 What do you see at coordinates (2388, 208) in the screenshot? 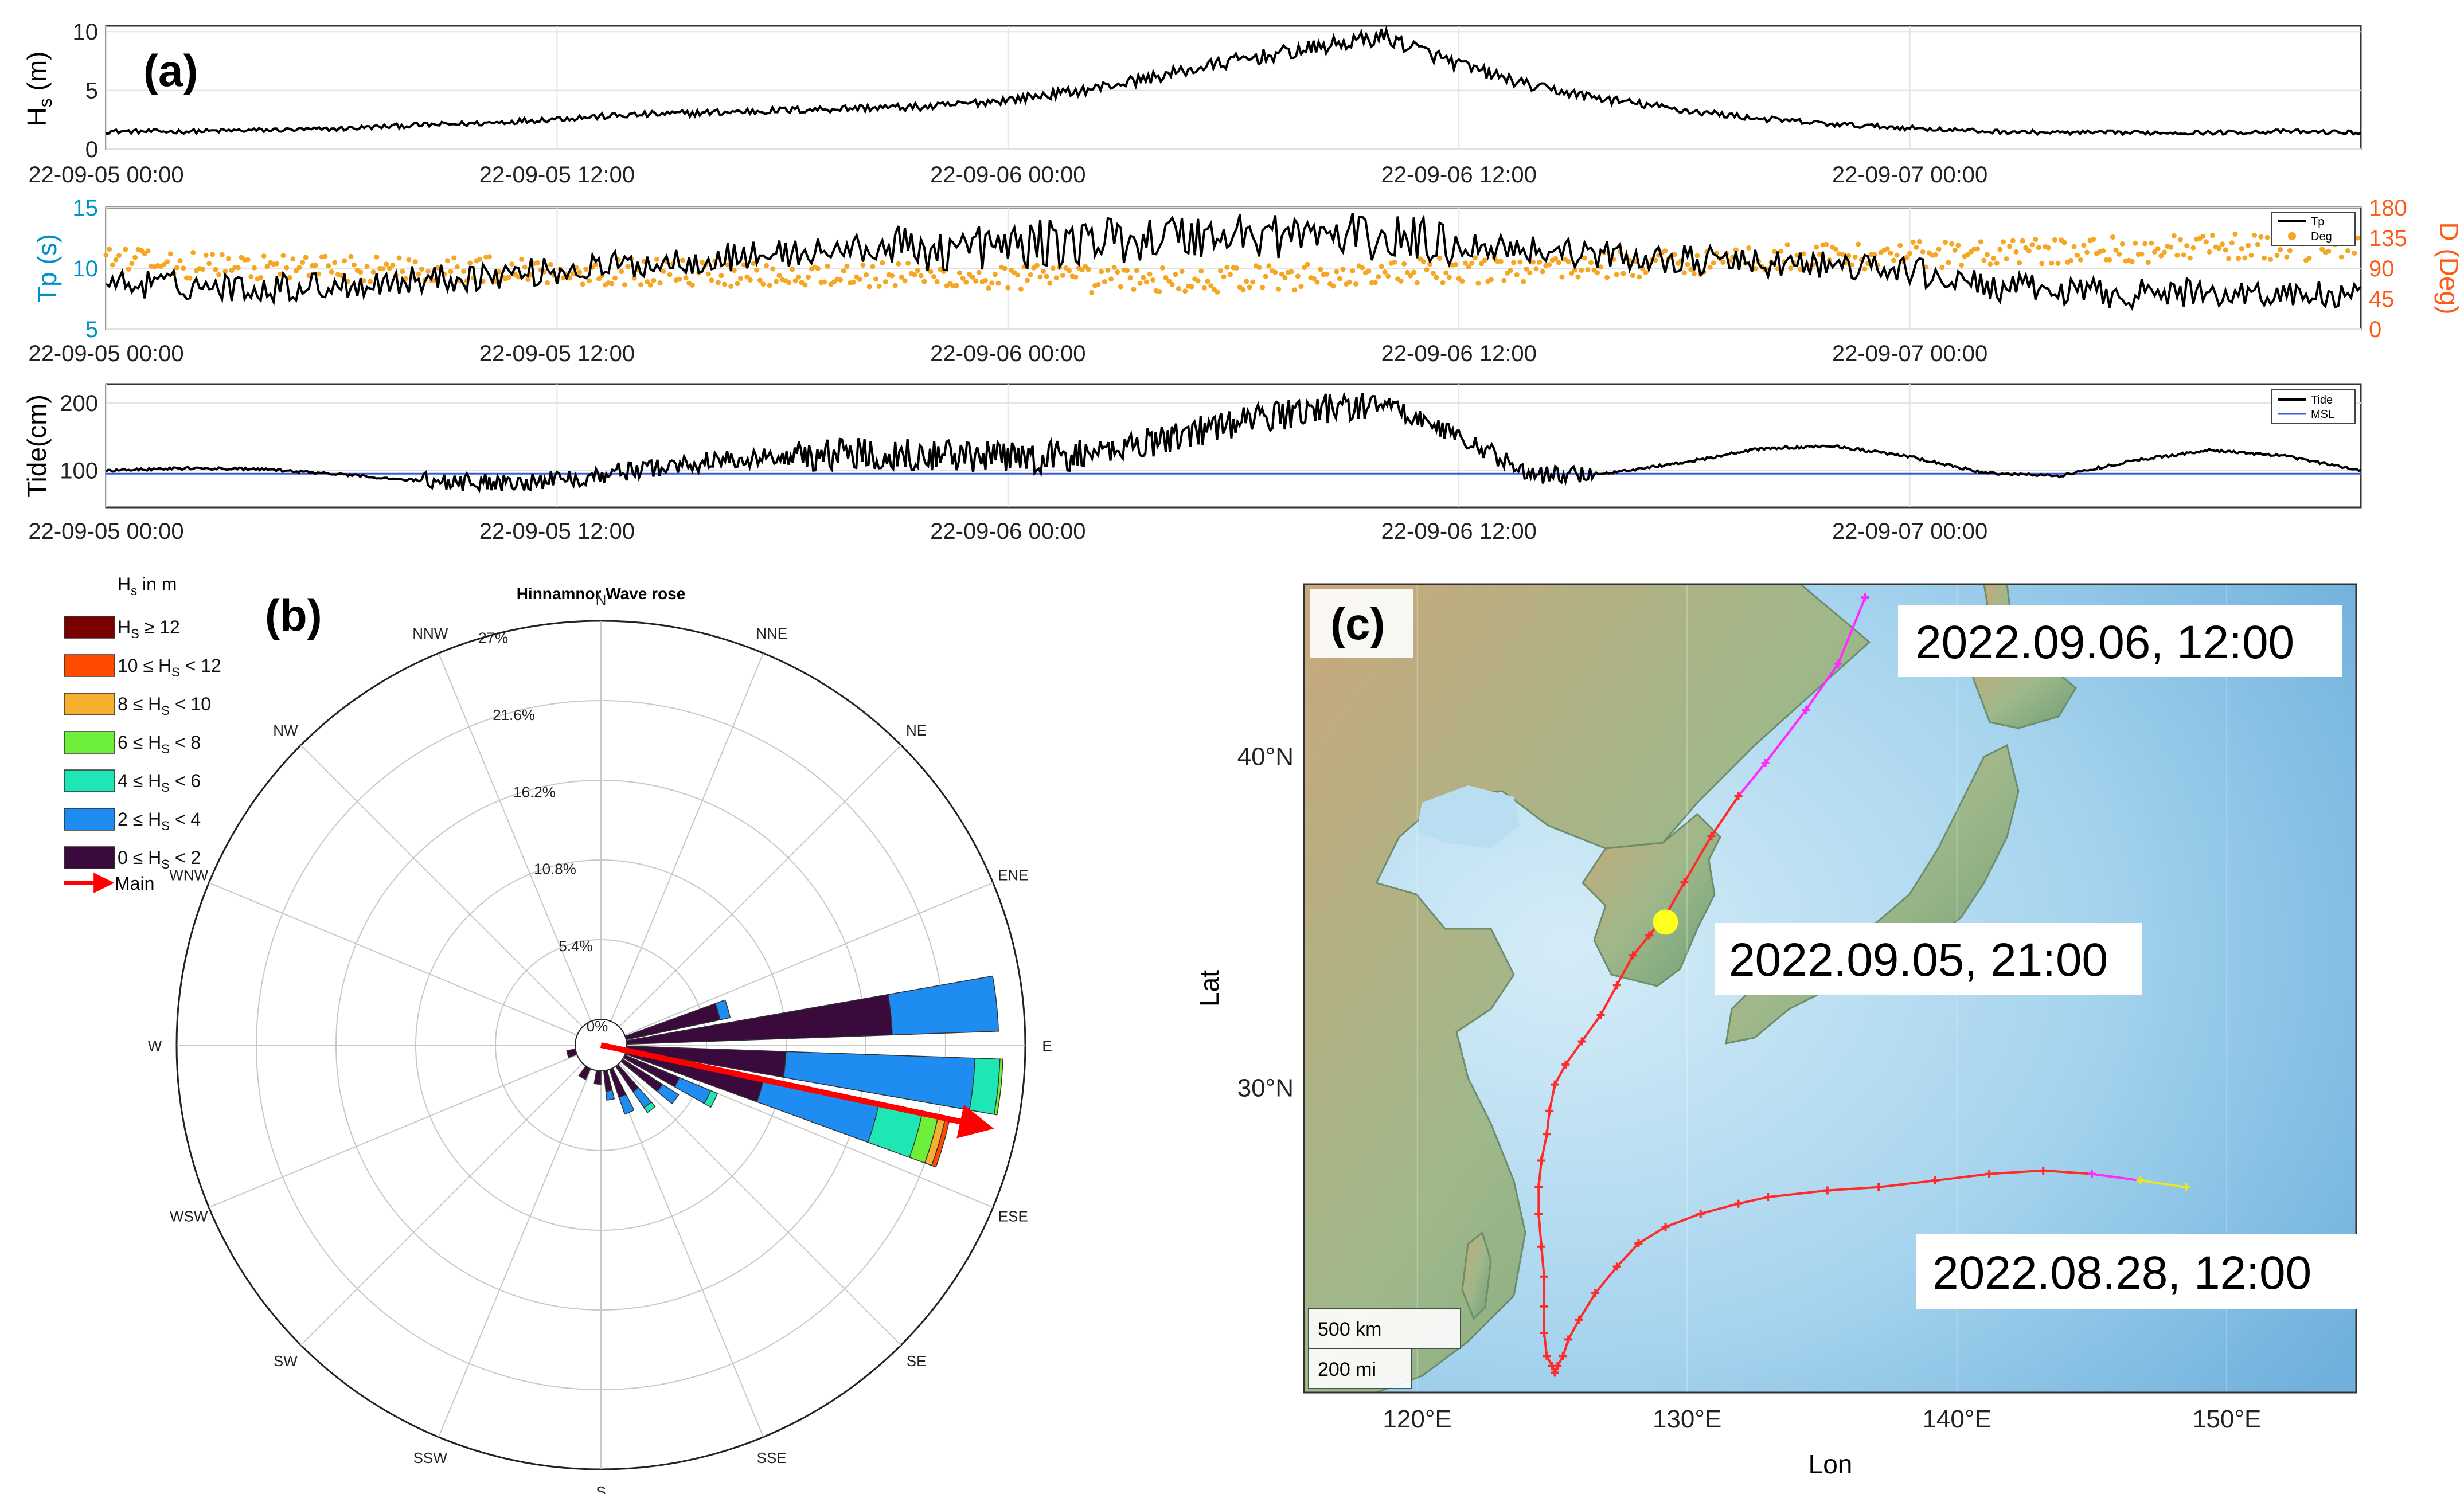
I see `ytick-right-label: 180` at bounding box center [2388, 208].